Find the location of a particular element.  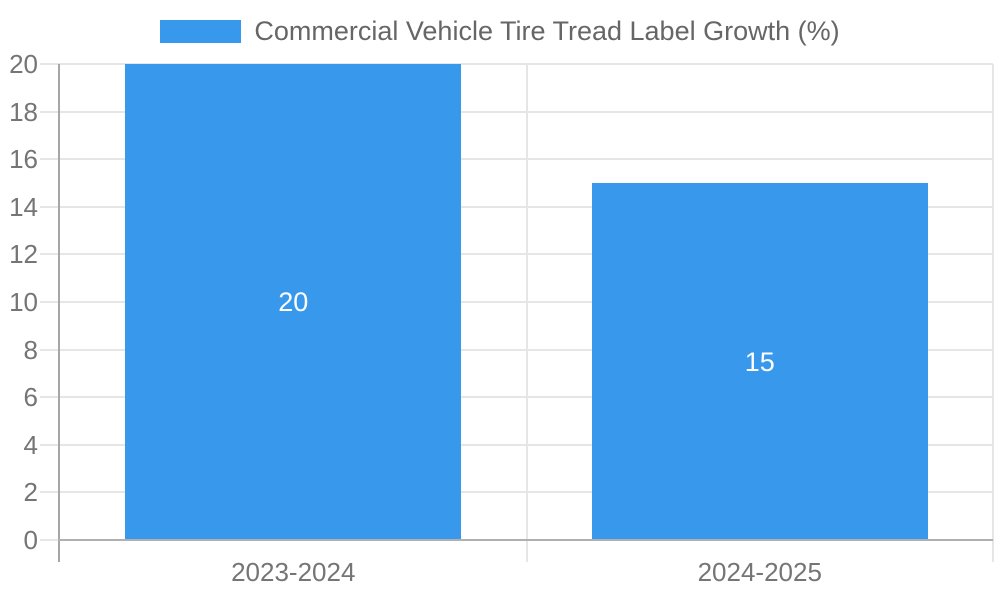

y-axis-tick-label: 4 is located at coordinates (30, 444).